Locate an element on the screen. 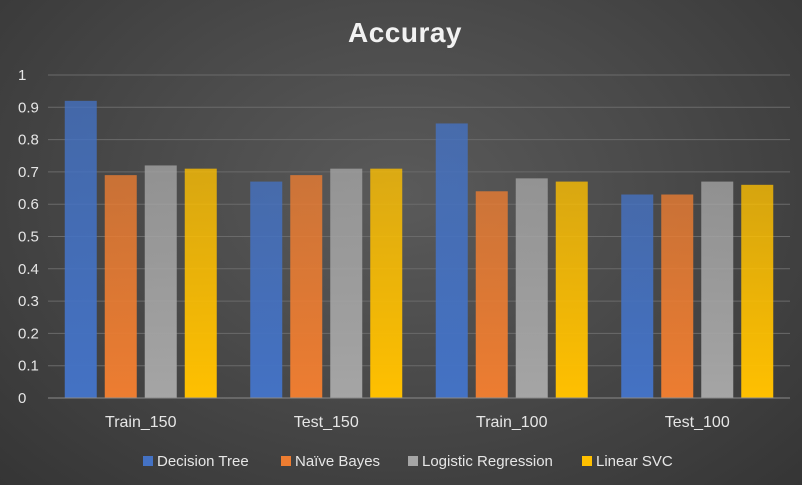 This screenshot has width=802, height=485. x-category-label: Train_100 is located at coordinates (512, 422).